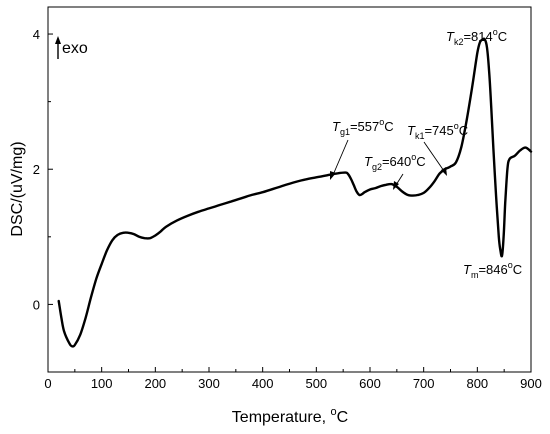 This screenshot has height=434, width=550. What do you see at coordinates (531, 383) in the screenshot?
I see `x-tick-label: 900` at bounding box center [531, 383].